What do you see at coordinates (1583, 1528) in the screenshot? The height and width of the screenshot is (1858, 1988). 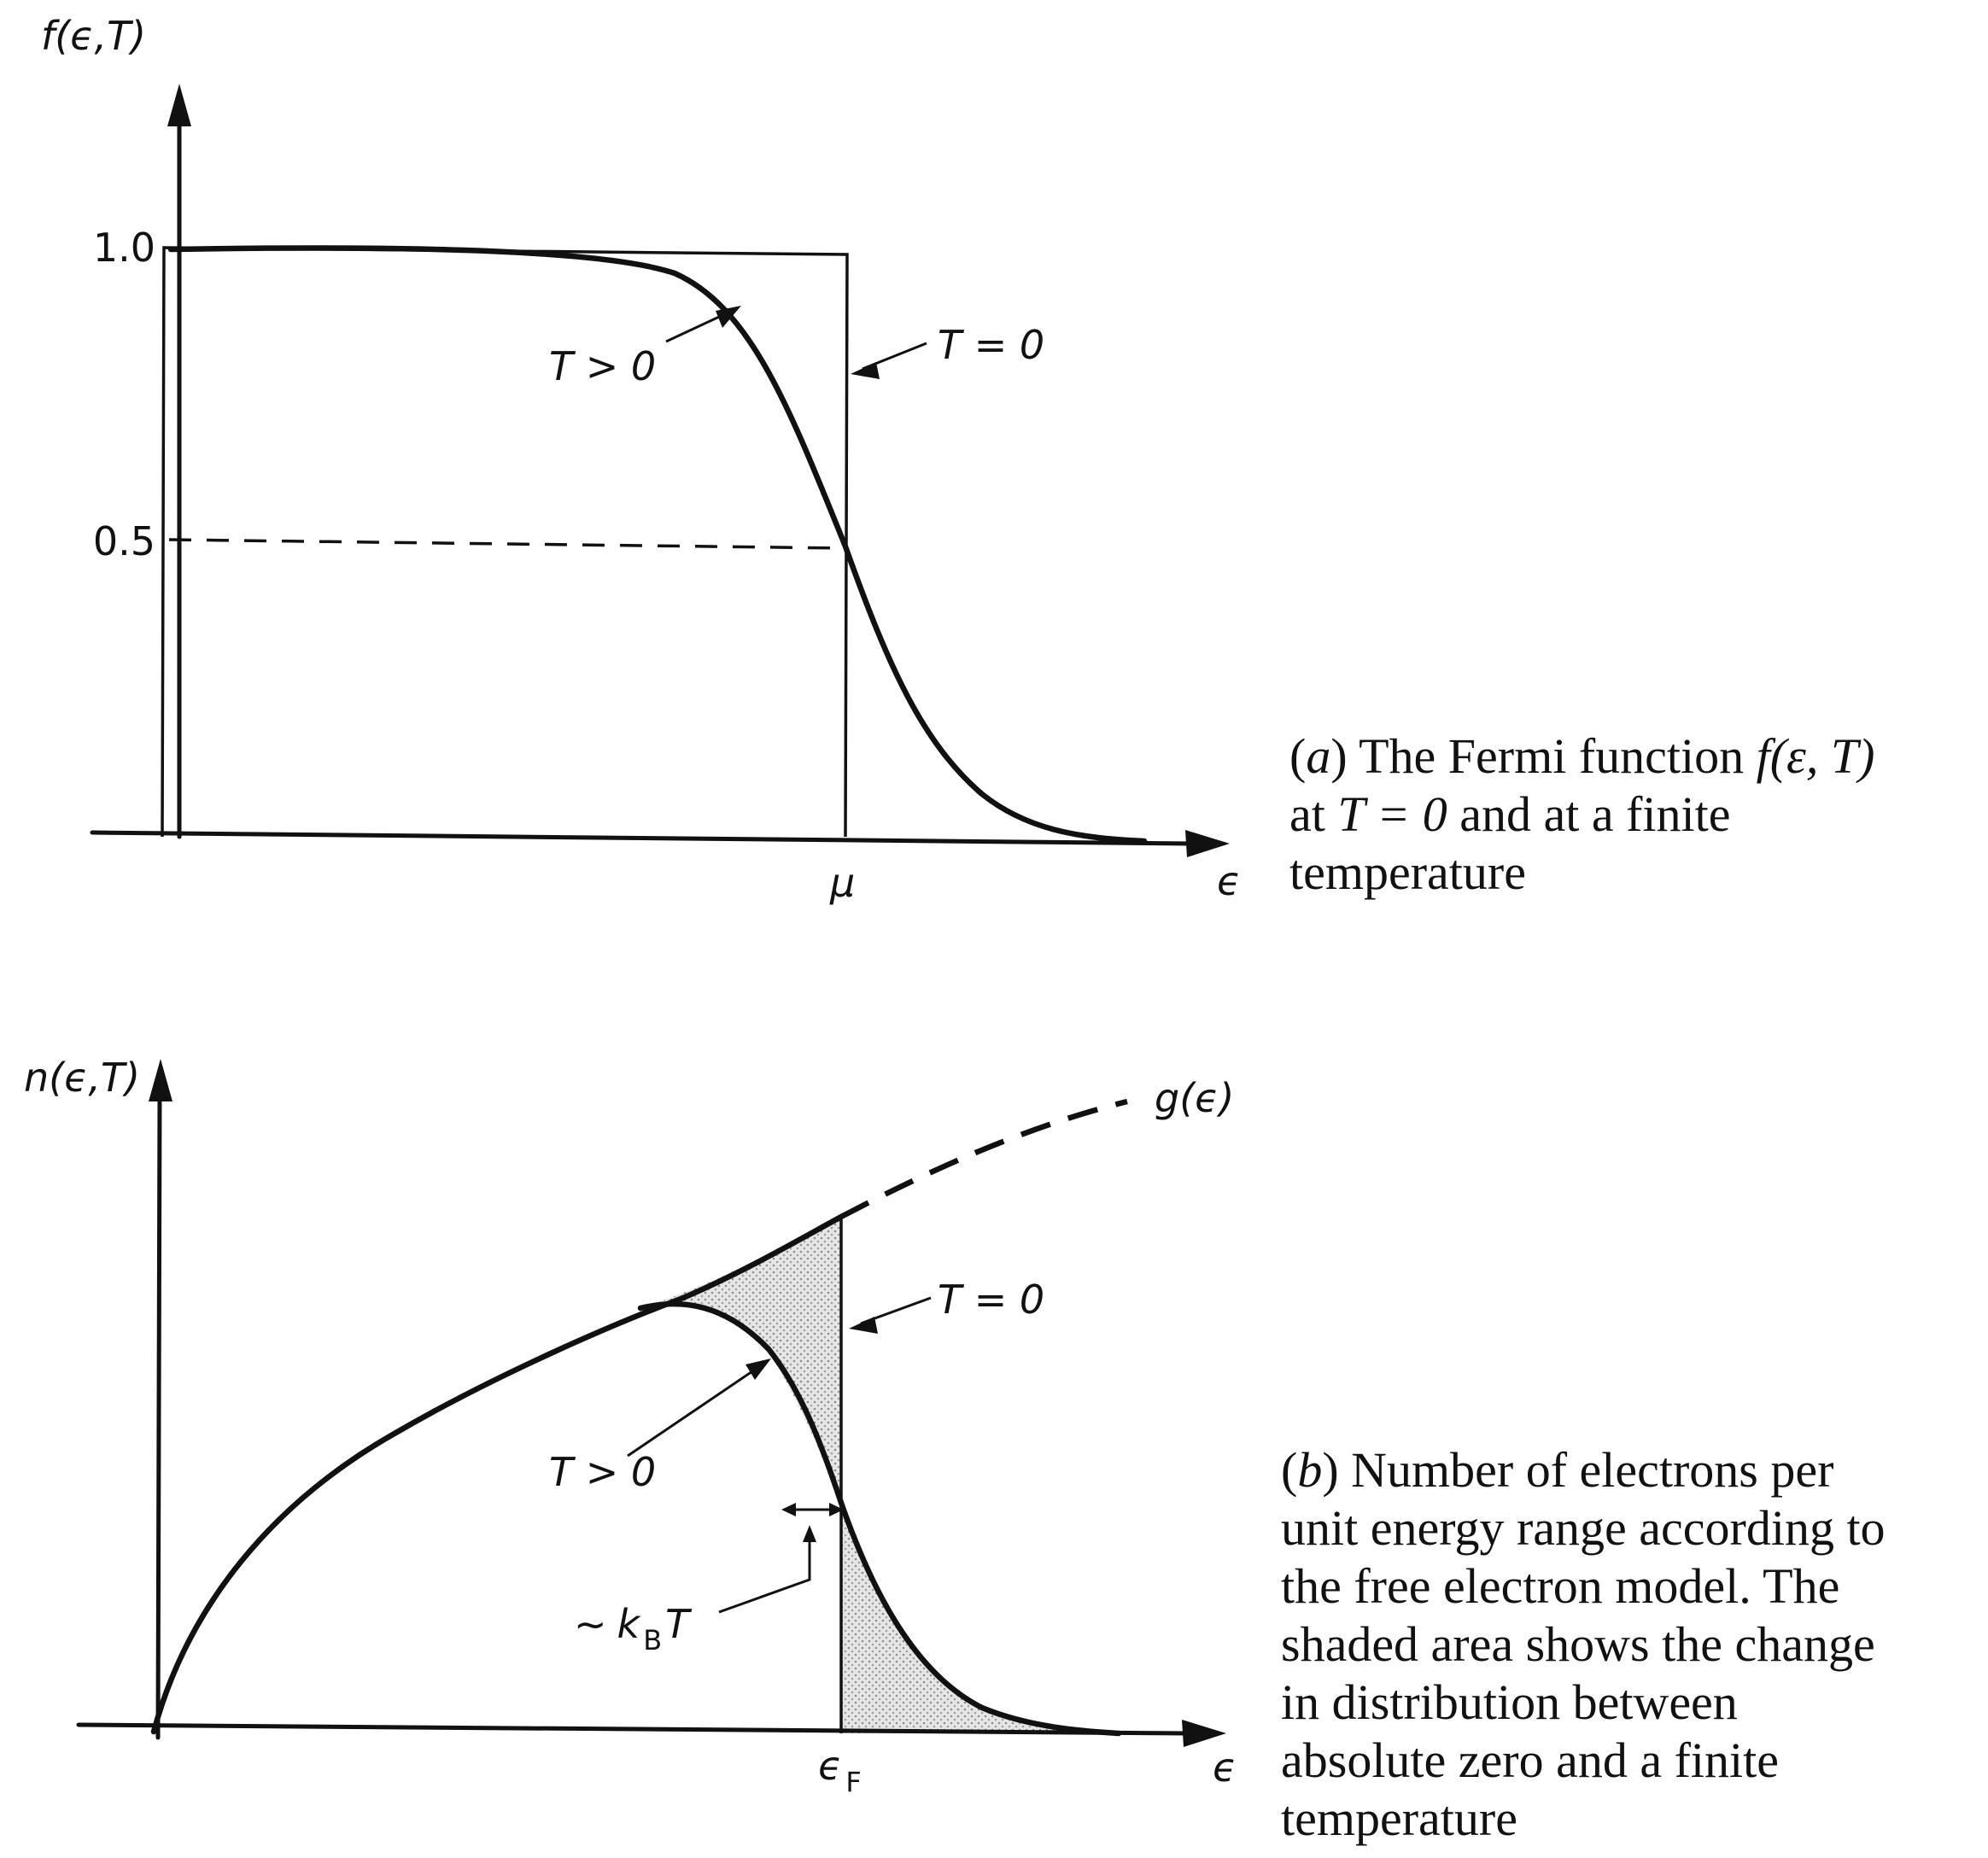 I see `caption-b-line-2: unit energy range according to` at bounding box center [1583, 1528].